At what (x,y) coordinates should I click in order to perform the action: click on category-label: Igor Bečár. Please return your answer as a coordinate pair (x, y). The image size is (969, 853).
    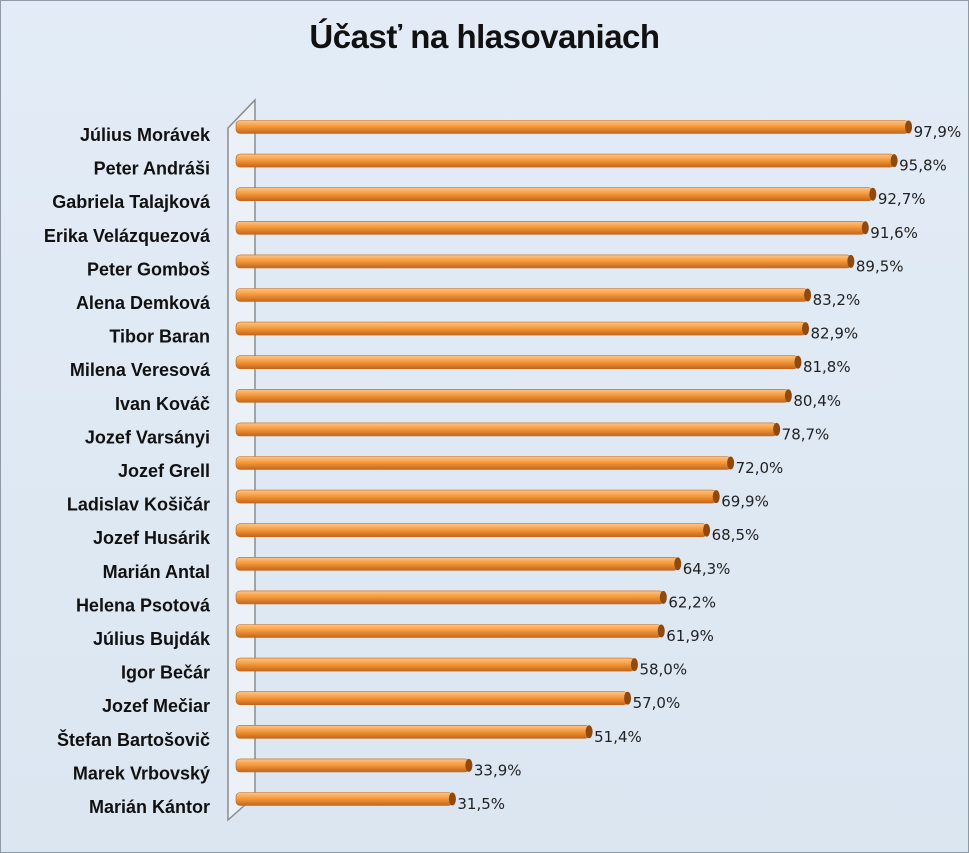
    Looking at the image, I should click on (165, 673).